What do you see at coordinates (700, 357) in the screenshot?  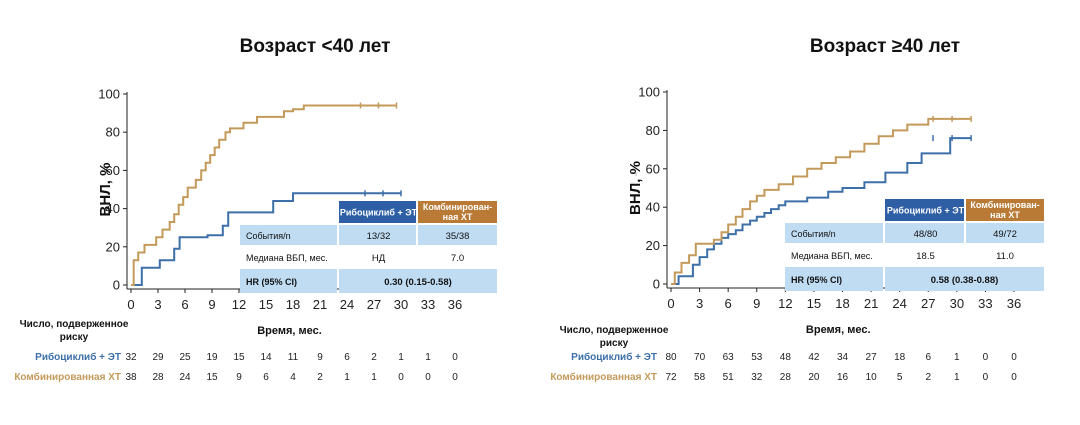 I see `c1-risk-value: 70` at bounding box center [700, 357].